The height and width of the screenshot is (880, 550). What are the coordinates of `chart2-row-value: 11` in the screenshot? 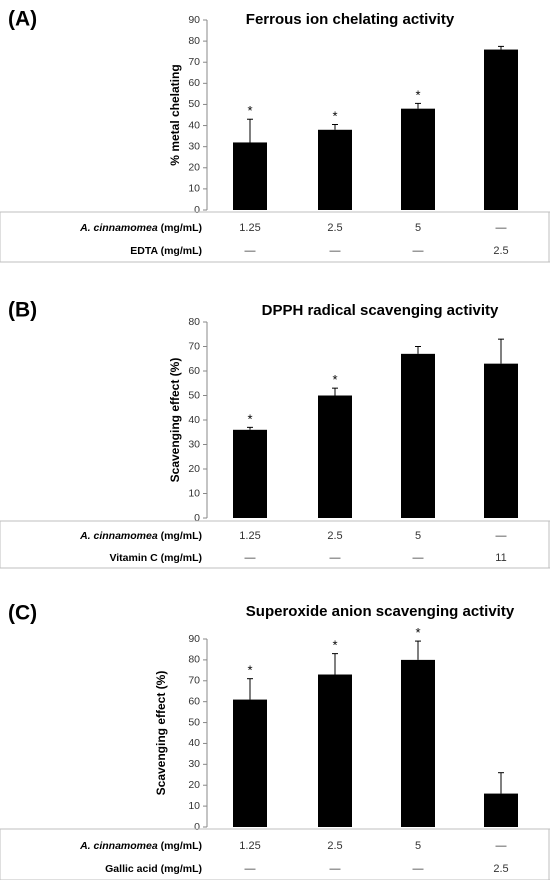 It's located at (500, 558).